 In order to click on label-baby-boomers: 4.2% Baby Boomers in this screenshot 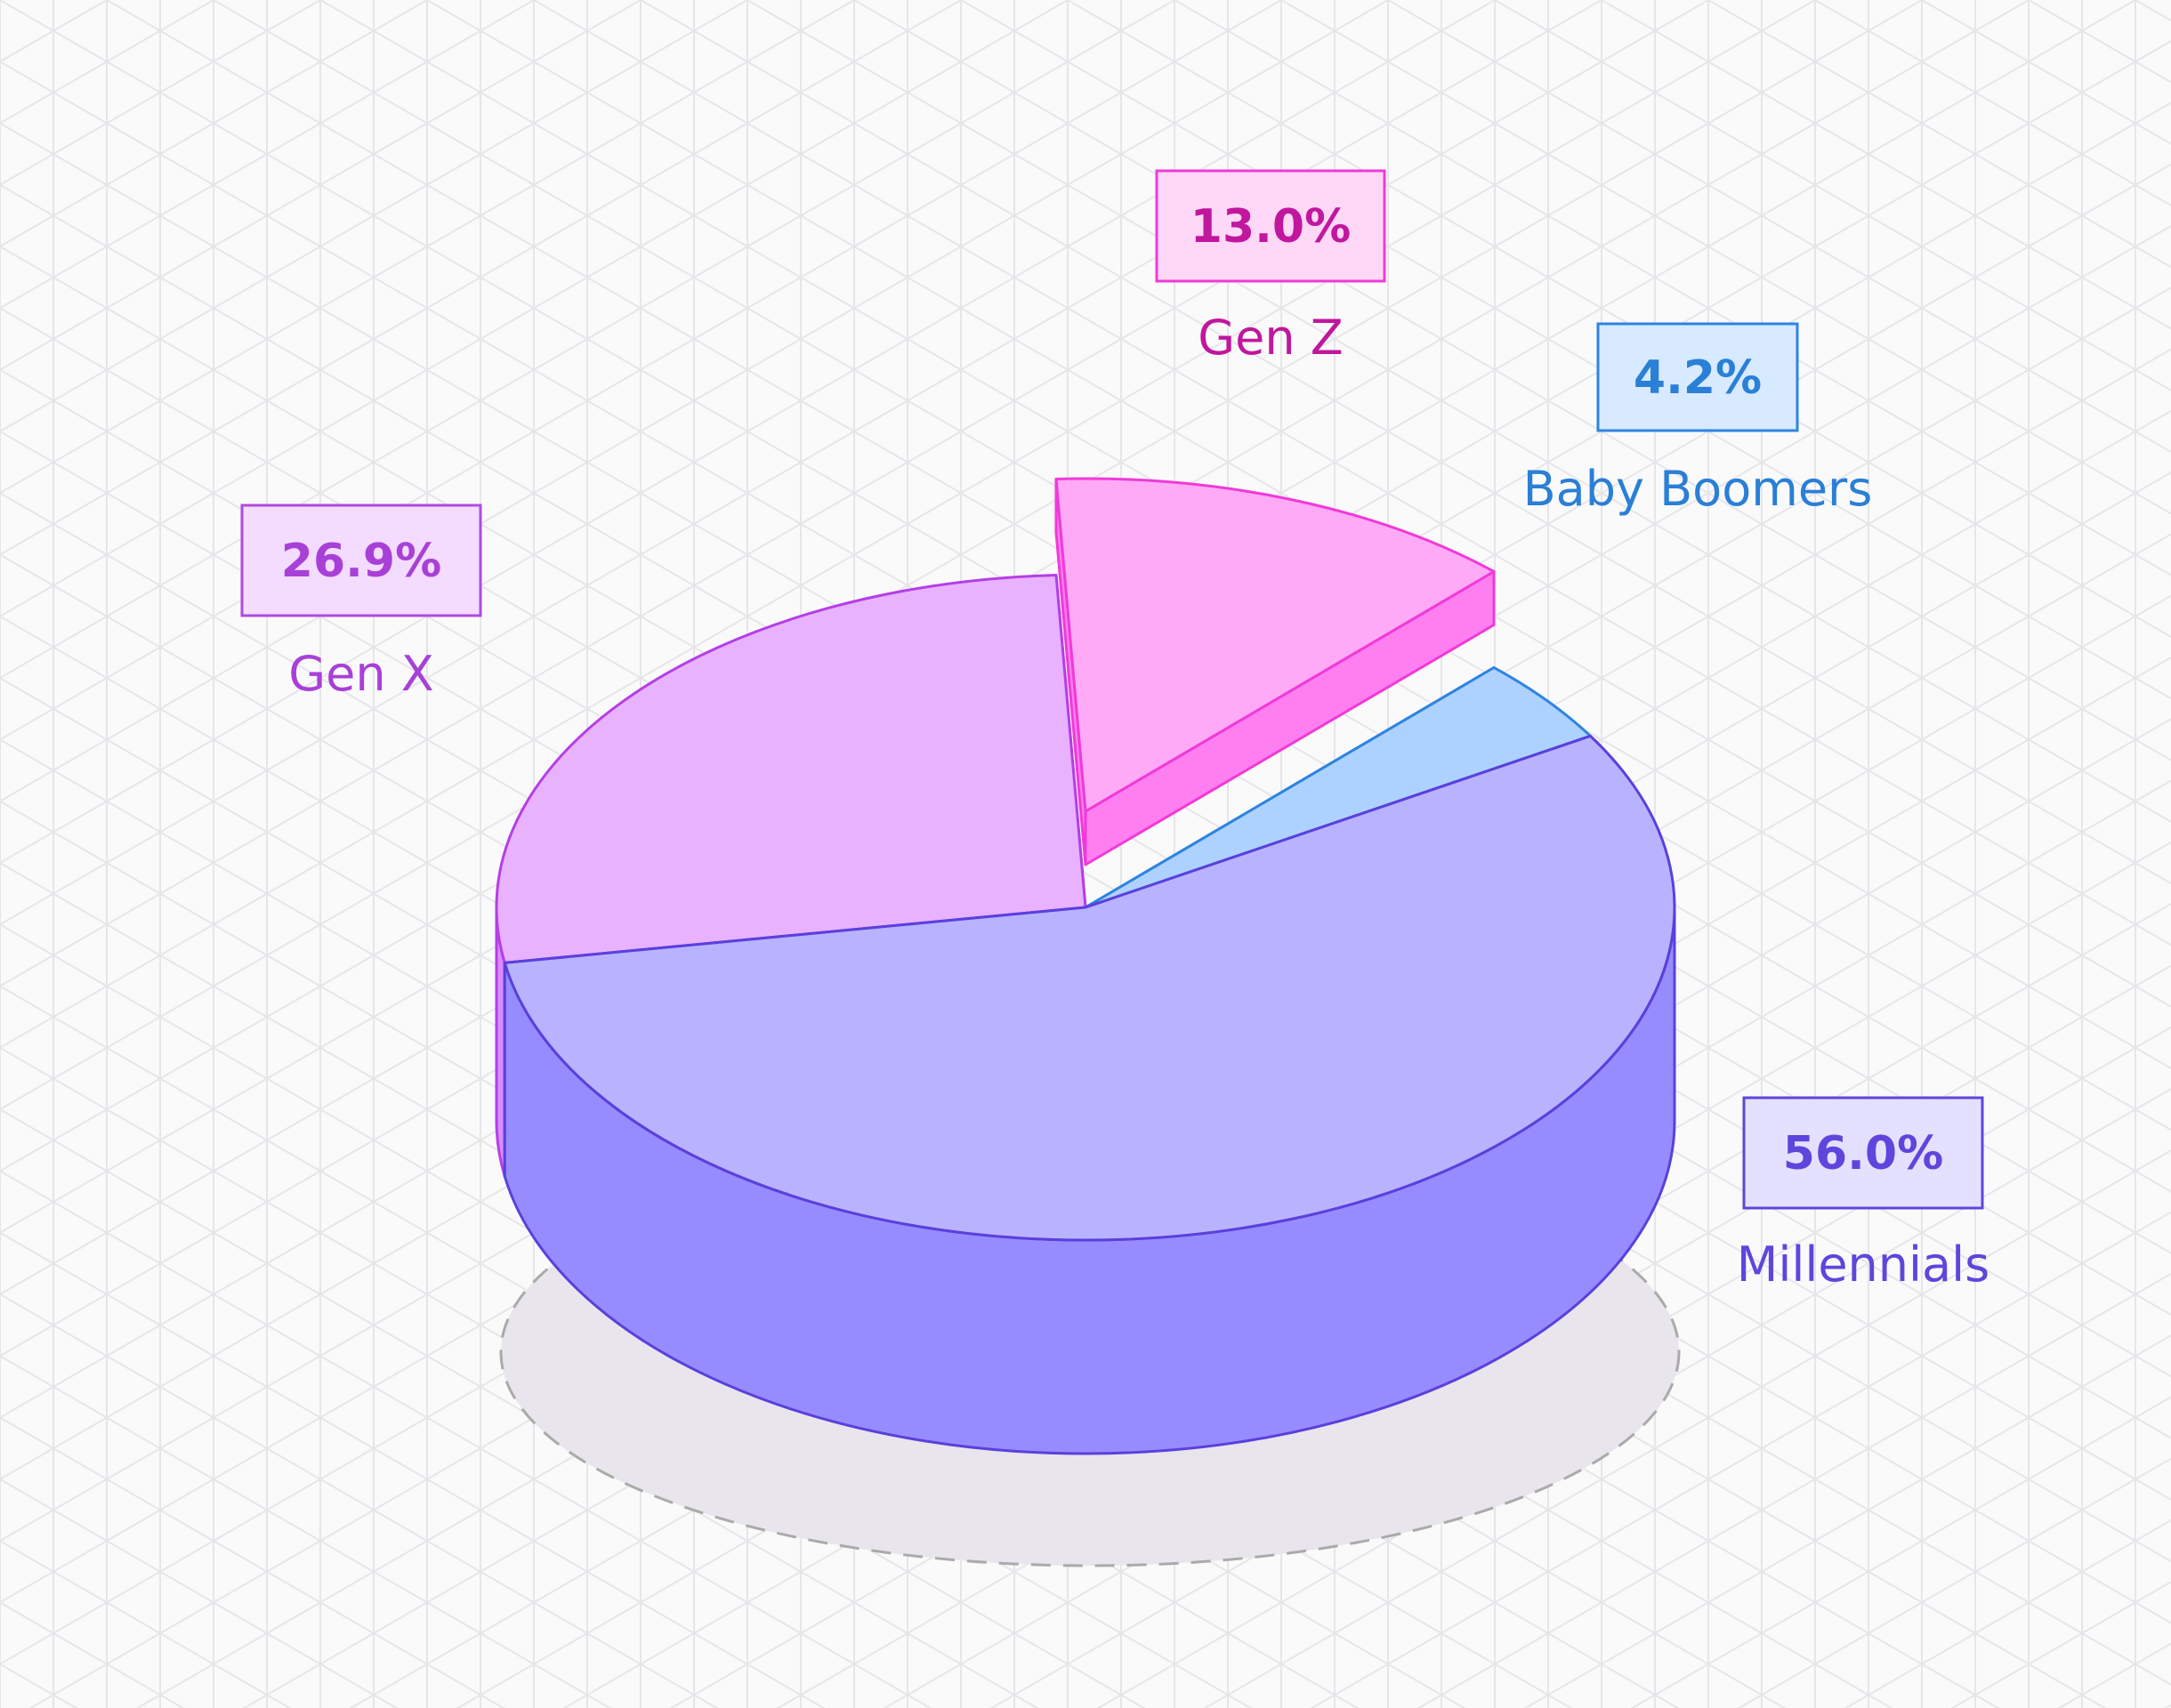, I will do `click(1698, 419)`.